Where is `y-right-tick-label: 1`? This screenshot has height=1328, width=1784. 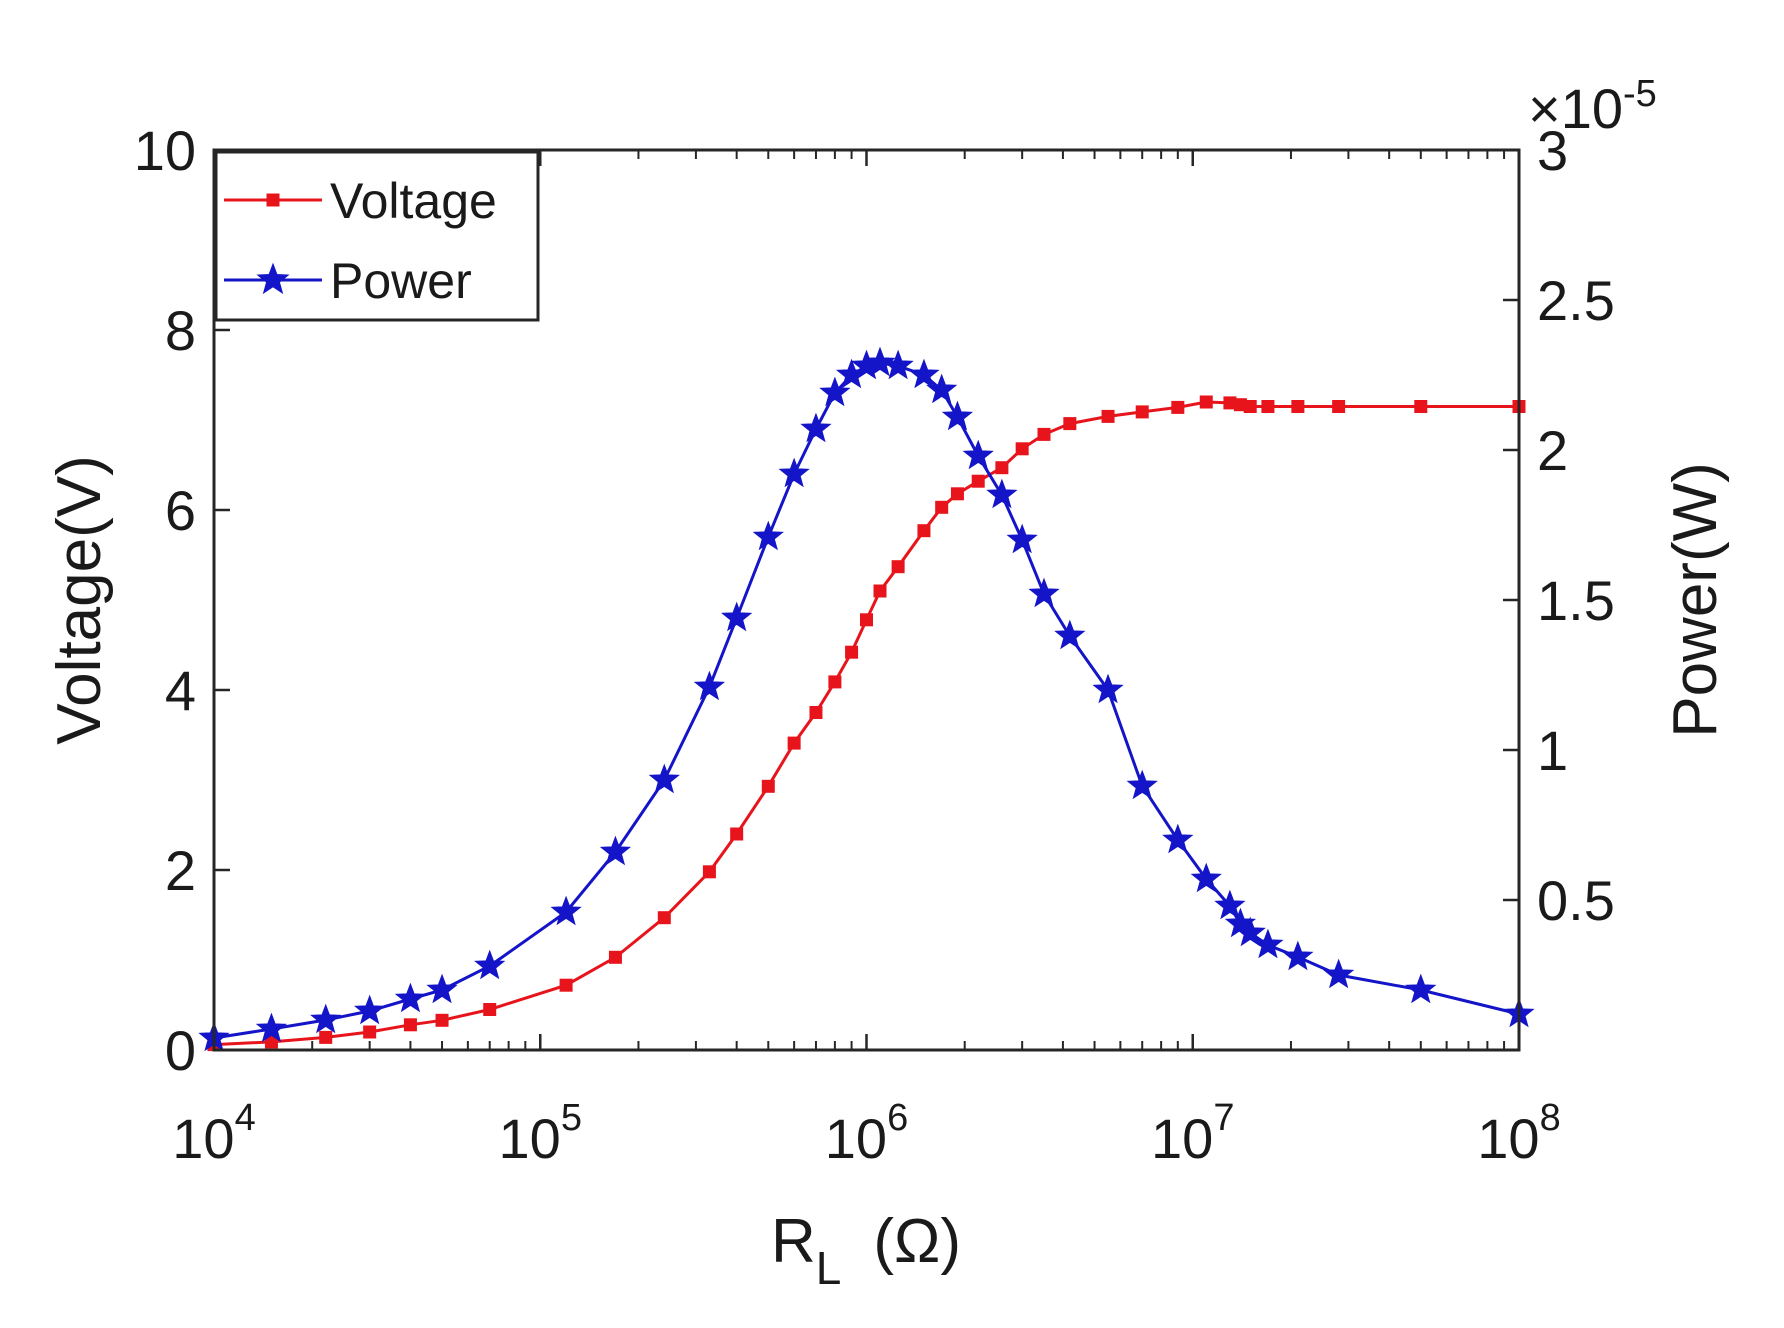
y-right-tick-label: 1 is located at coordinates (1552, 750).